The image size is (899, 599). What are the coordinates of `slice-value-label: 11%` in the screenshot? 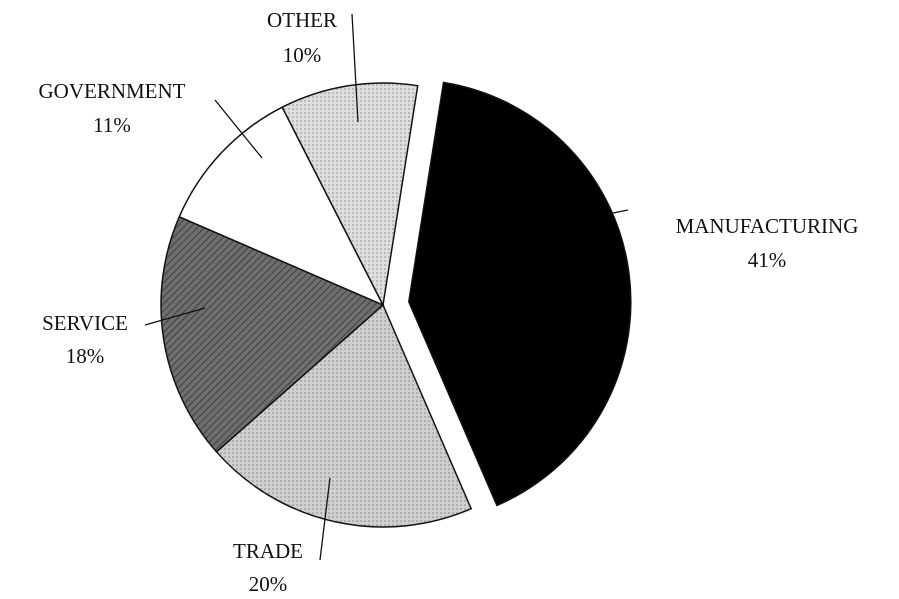 It's located at (112, 125).